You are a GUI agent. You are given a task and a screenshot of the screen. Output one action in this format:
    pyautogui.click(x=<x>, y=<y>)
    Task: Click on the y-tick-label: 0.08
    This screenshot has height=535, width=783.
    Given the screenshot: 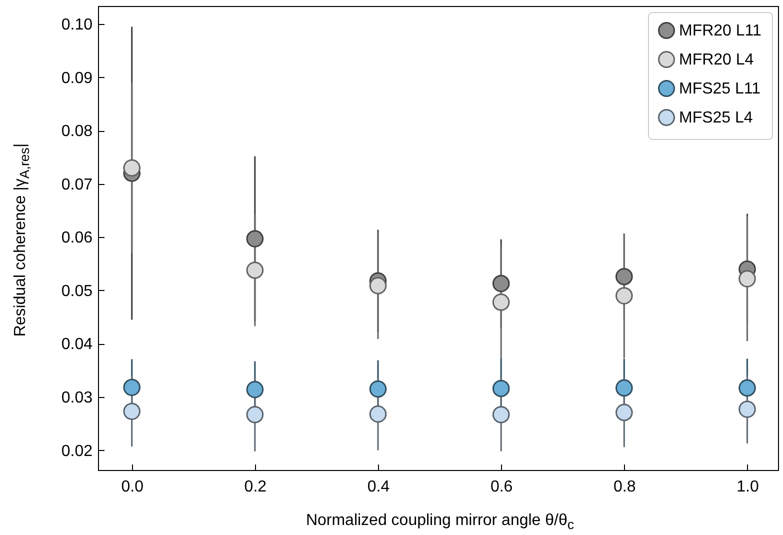 What is the action you would take?
    pyautogui.click(x=77, y=131)
    